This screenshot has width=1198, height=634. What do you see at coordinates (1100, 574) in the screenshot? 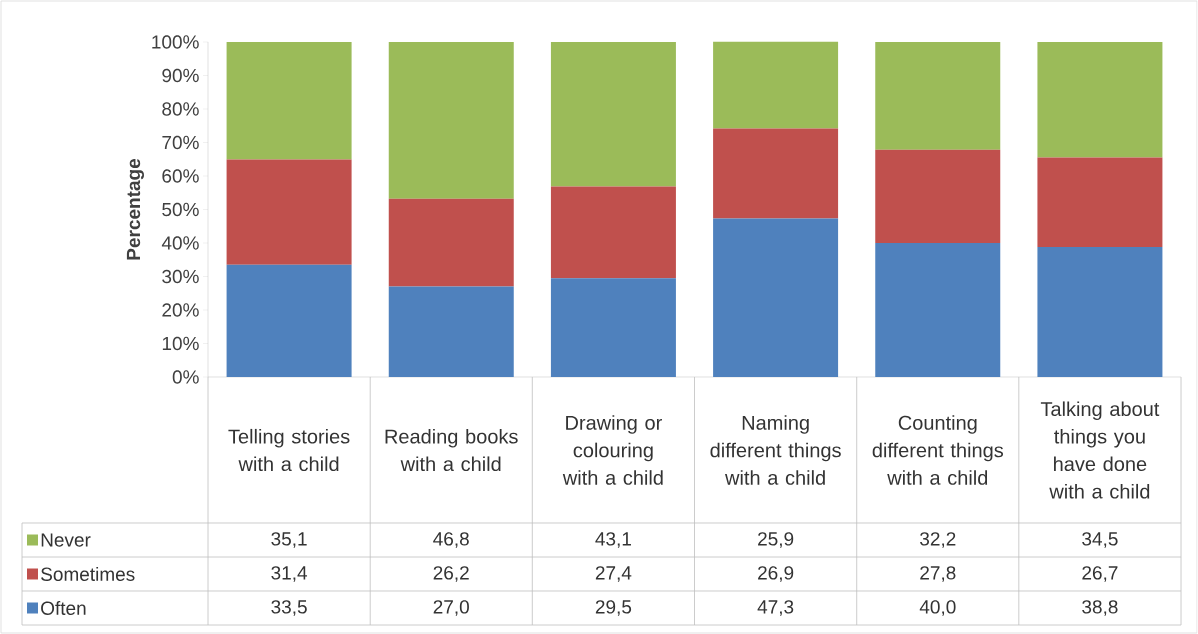
I see `data-label: 26,7` at bounding box center [1100, 574].